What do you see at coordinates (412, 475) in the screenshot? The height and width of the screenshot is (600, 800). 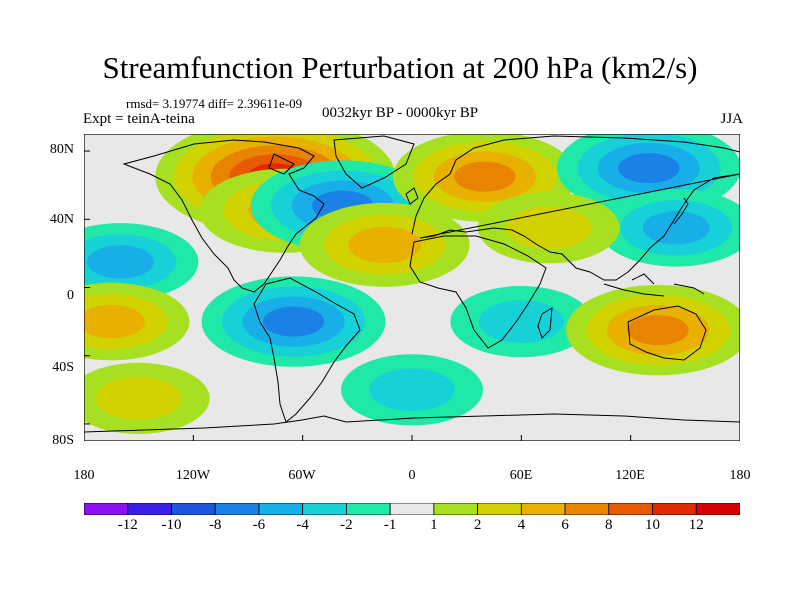 I see `lon-label-0: 0` at bounding box center [412, 475].